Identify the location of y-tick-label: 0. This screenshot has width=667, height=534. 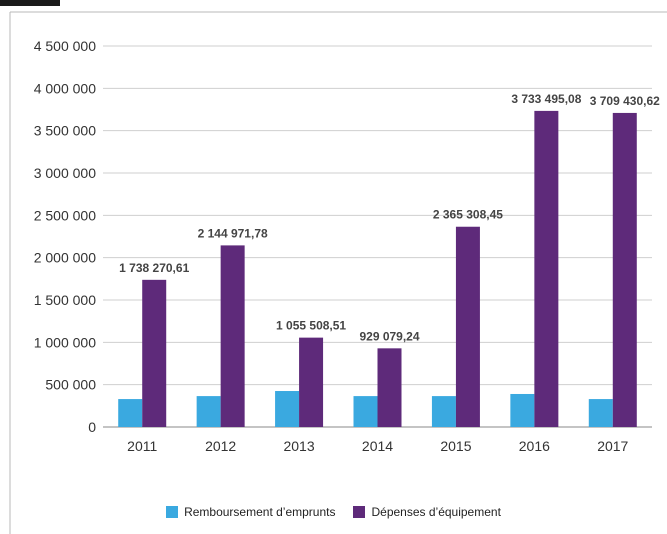
(92, 427).